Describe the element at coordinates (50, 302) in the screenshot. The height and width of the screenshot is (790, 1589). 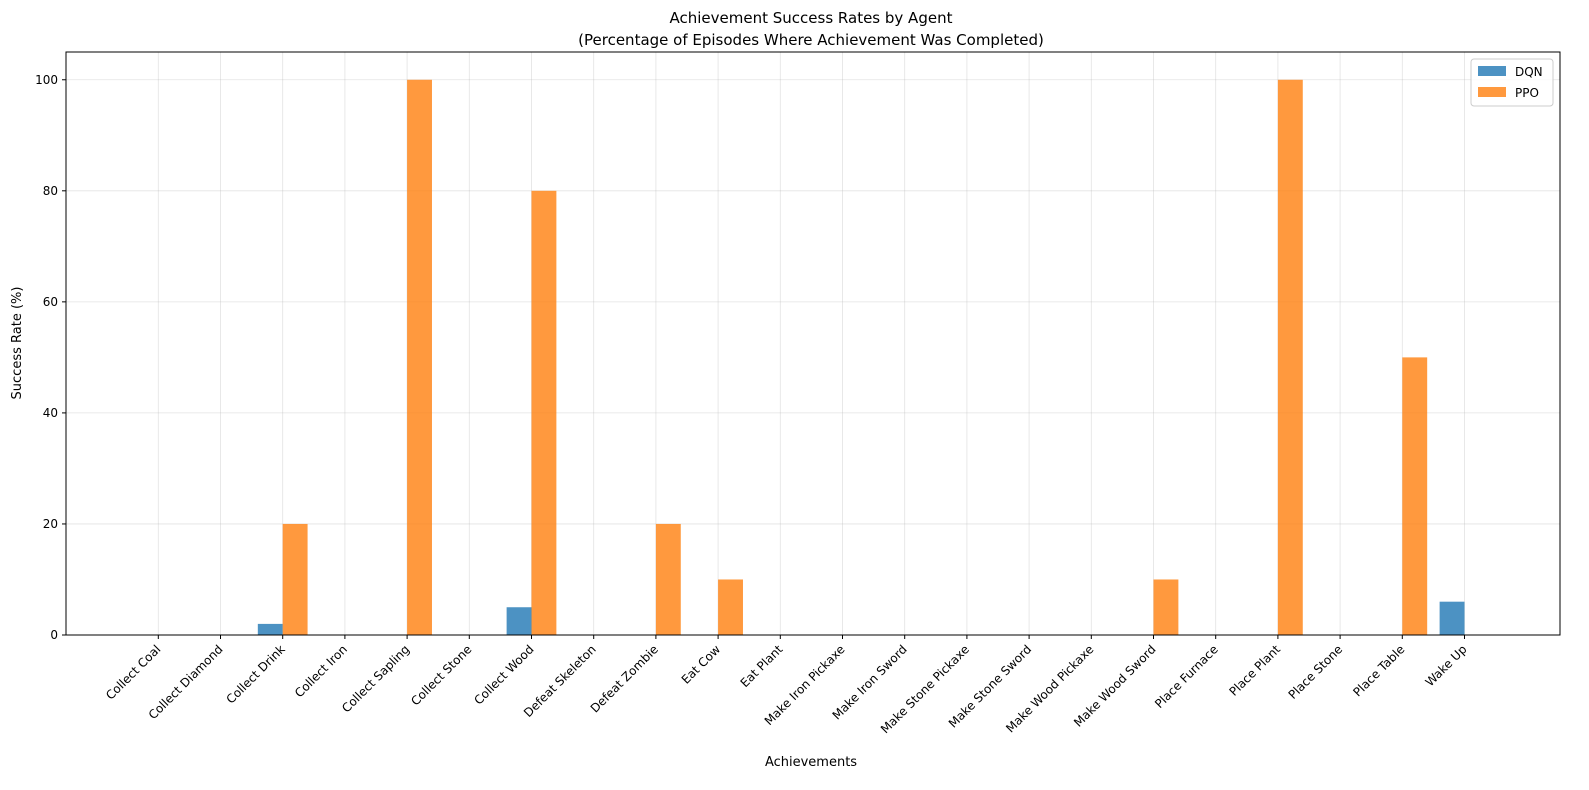
I see `y-tick-label: 60` at that location.